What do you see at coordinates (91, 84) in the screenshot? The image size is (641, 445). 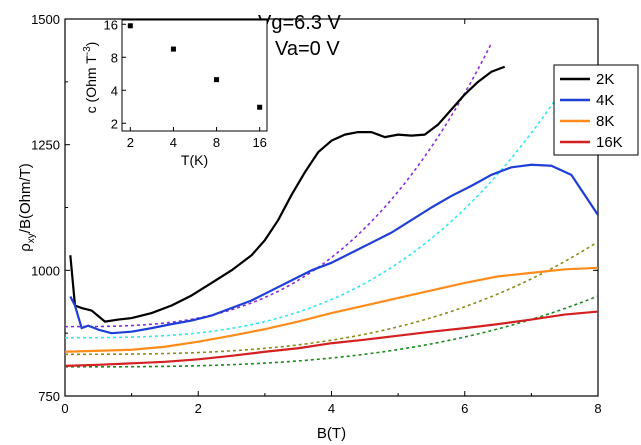 I see `inset-y-axis-title-text: c (Ohm T` at bounding box center [91, 84].